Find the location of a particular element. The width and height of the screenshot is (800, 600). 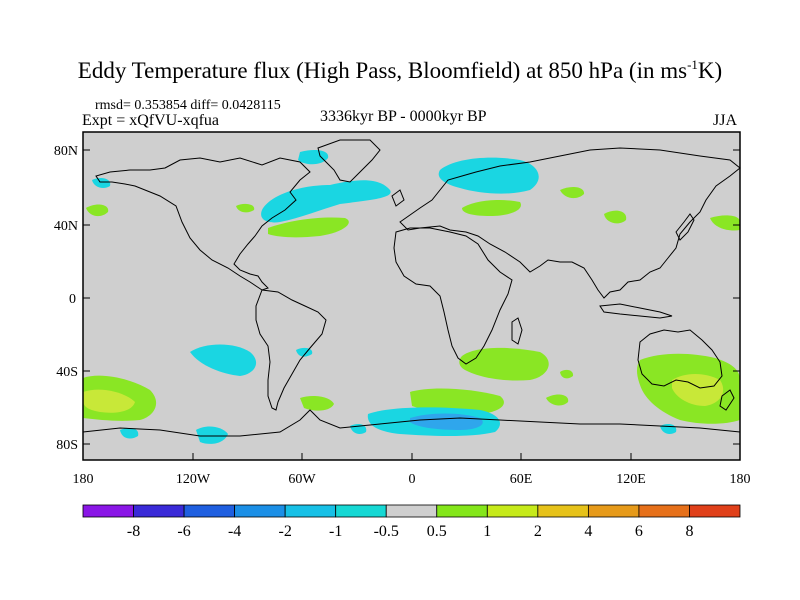

cyan-patch-north-pacific is located at coordinates (101, 183).